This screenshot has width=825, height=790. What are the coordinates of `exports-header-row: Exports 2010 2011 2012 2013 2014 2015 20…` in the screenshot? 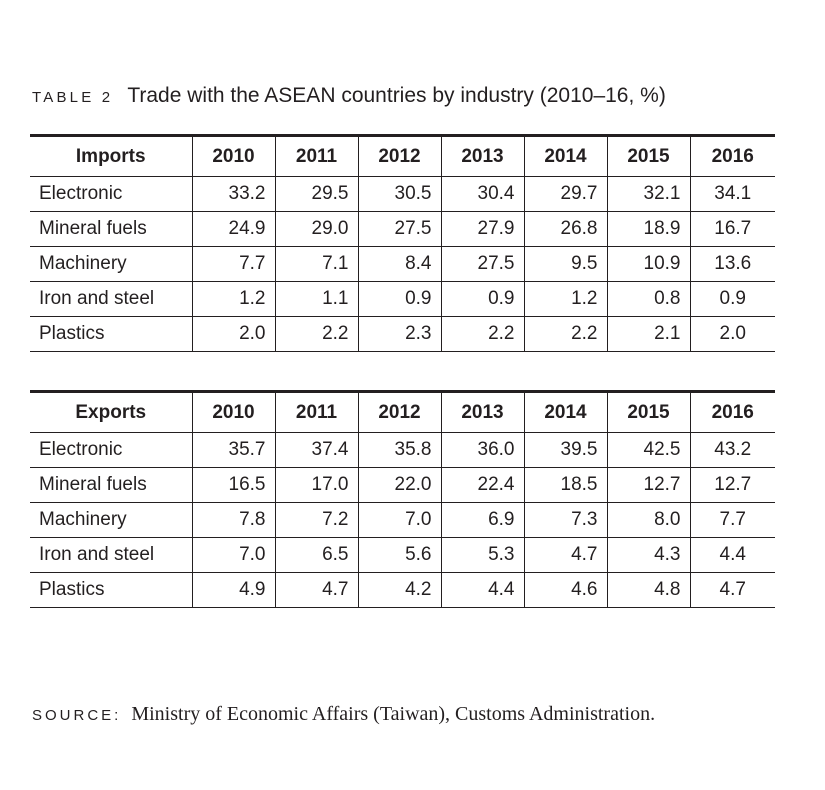 It's located at (402, 412).